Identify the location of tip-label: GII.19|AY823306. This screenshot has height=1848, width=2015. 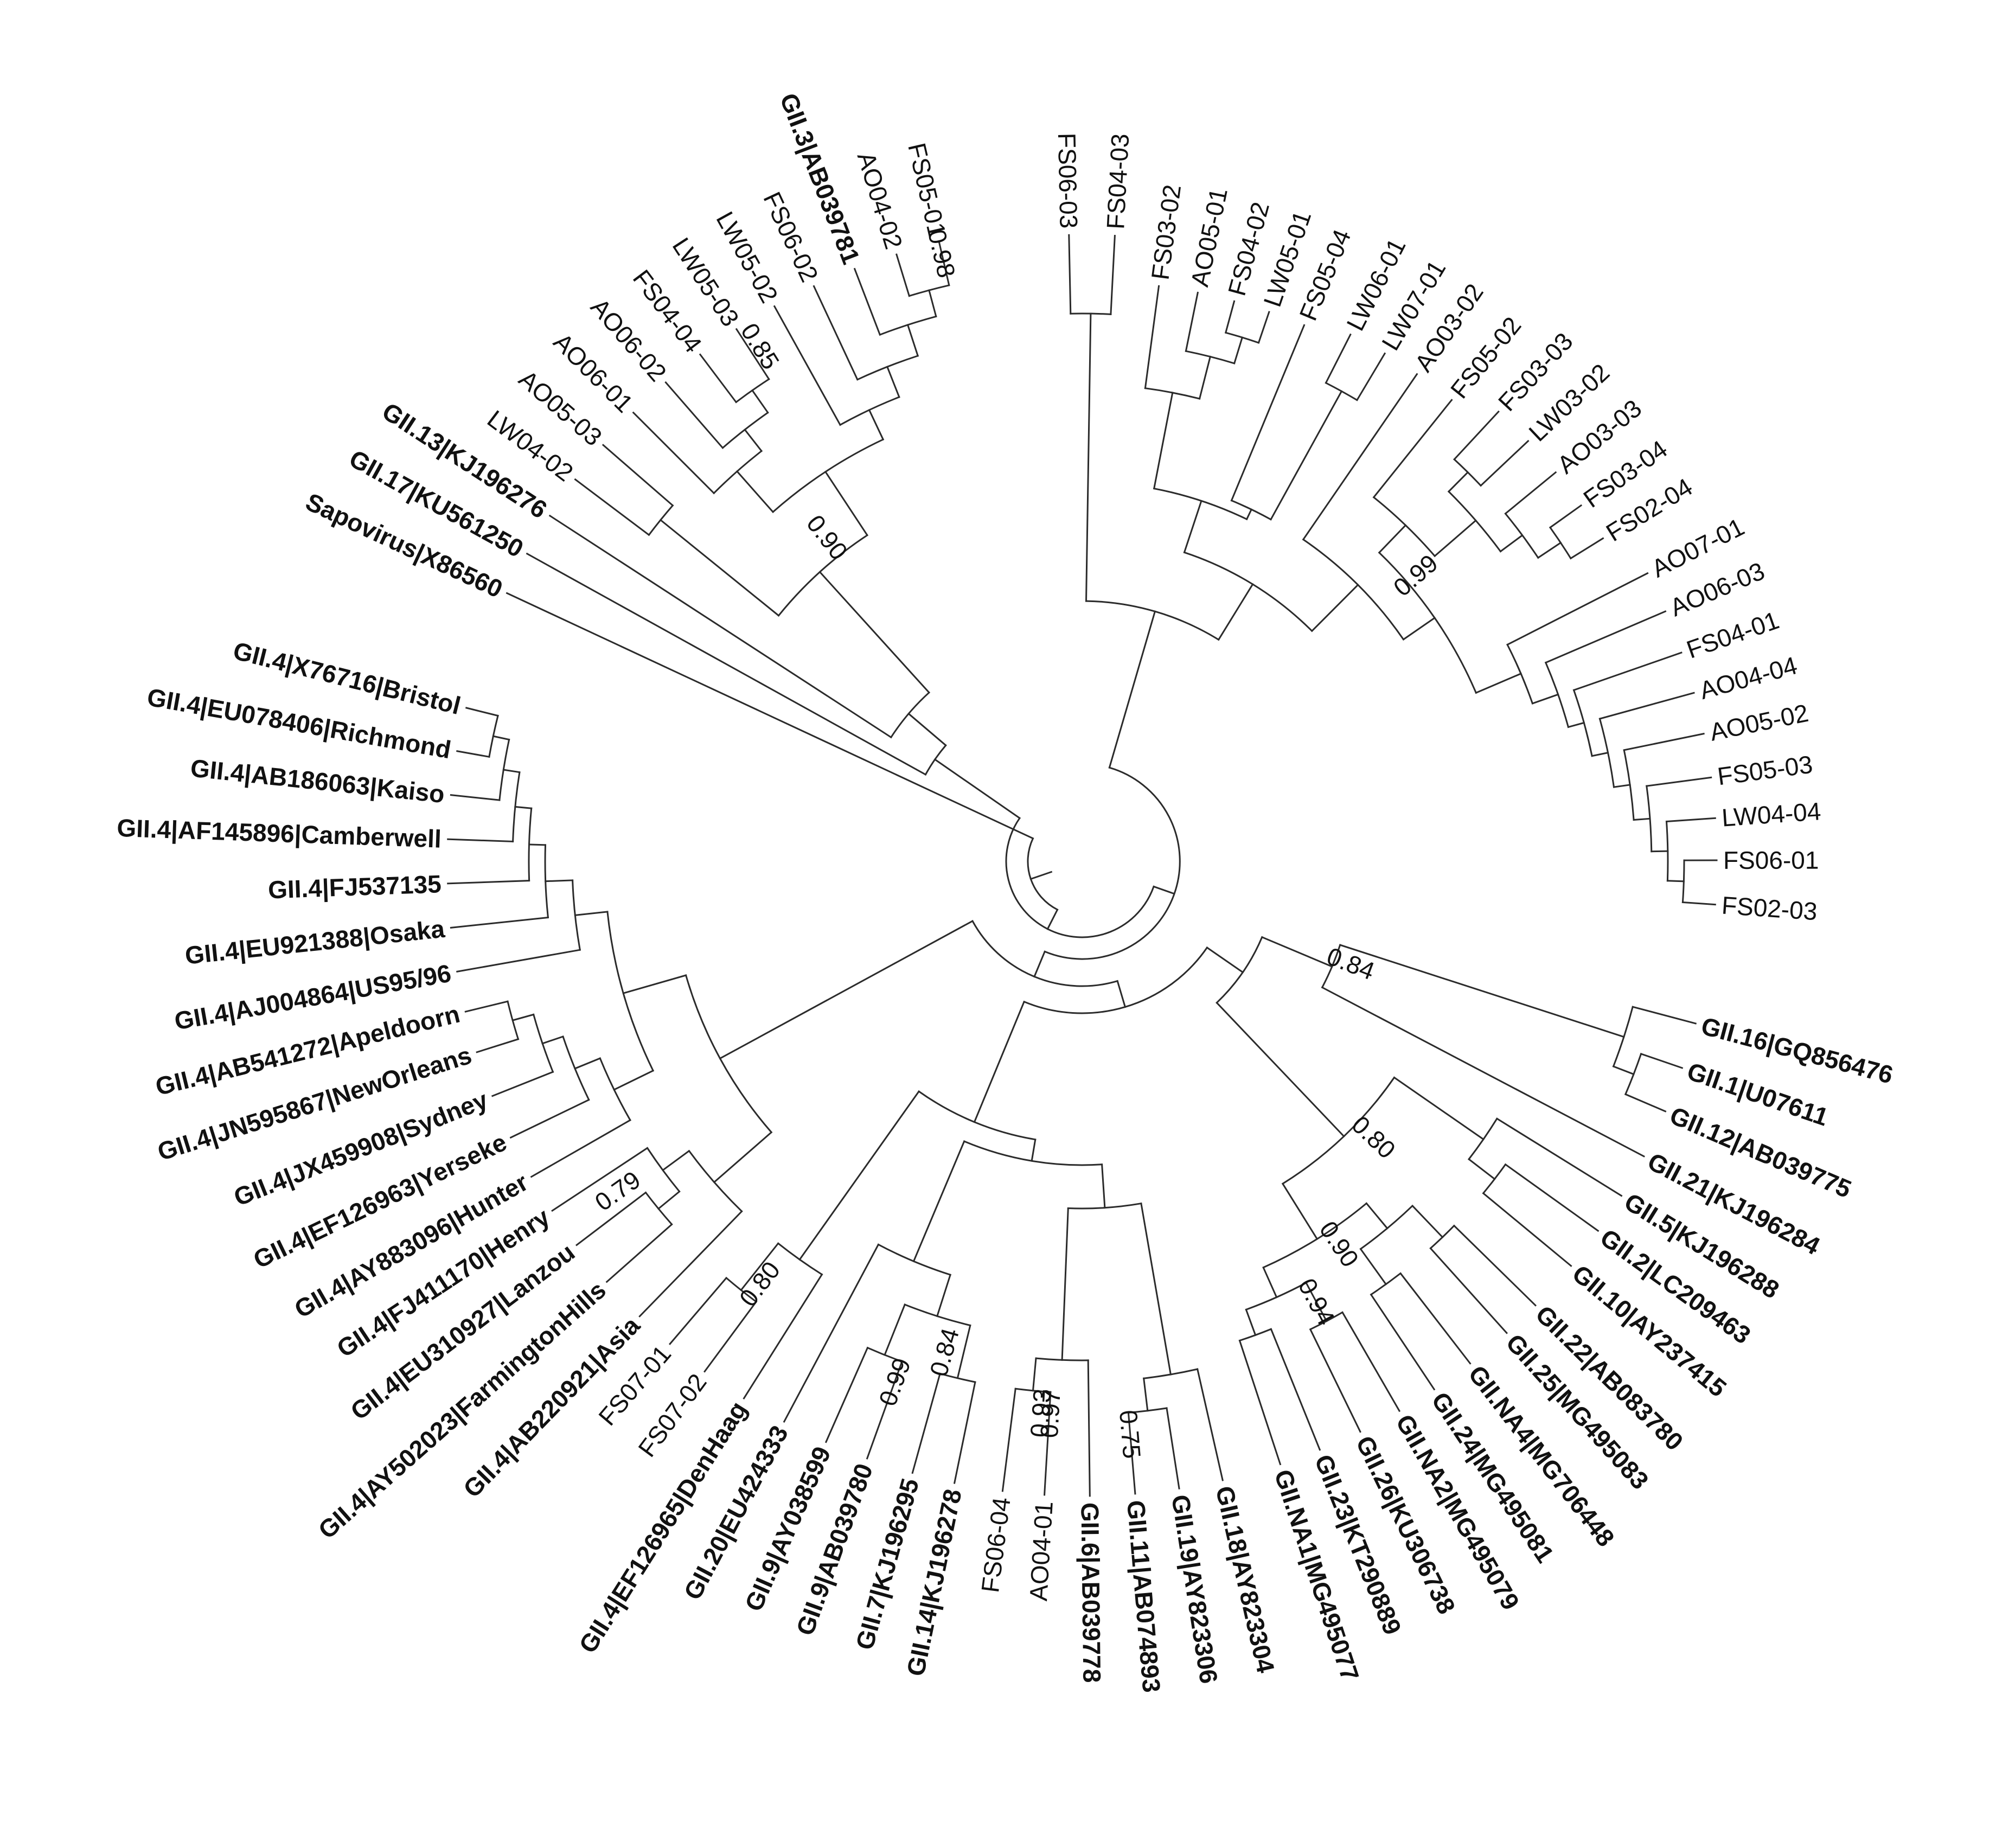
(1194, 1589).